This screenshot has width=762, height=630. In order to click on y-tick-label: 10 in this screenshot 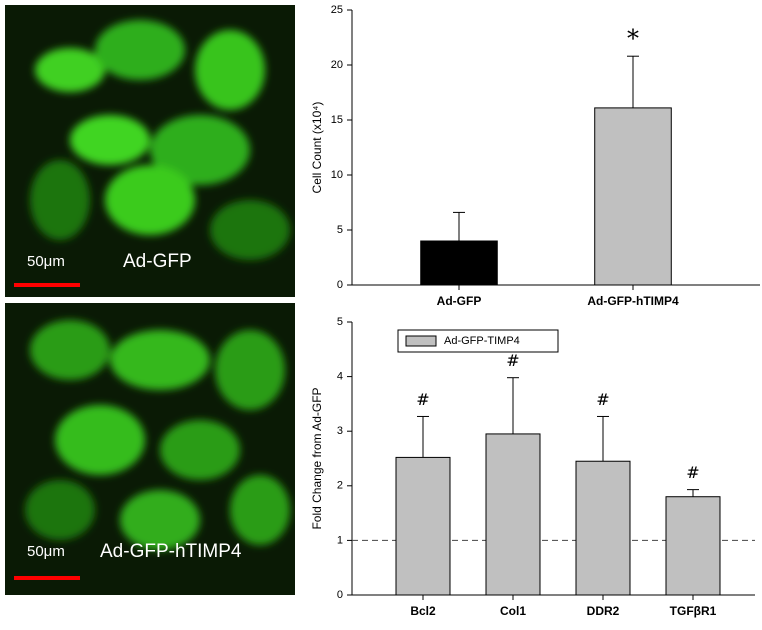, I will do `click(337, 175)`.